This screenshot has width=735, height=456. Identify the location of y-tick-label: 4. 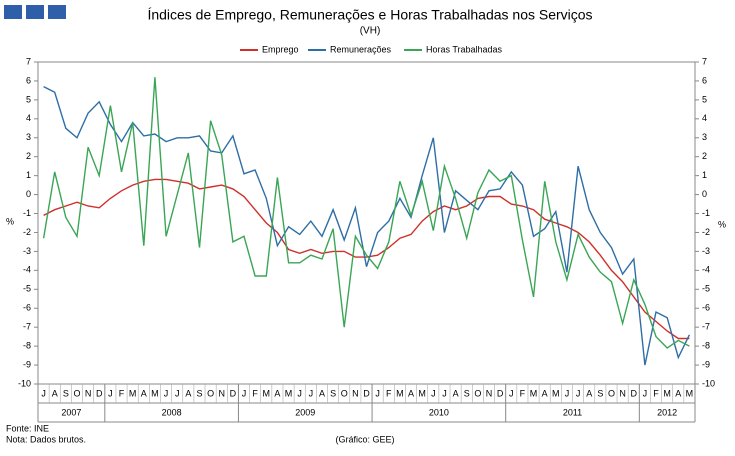
(28, 118).